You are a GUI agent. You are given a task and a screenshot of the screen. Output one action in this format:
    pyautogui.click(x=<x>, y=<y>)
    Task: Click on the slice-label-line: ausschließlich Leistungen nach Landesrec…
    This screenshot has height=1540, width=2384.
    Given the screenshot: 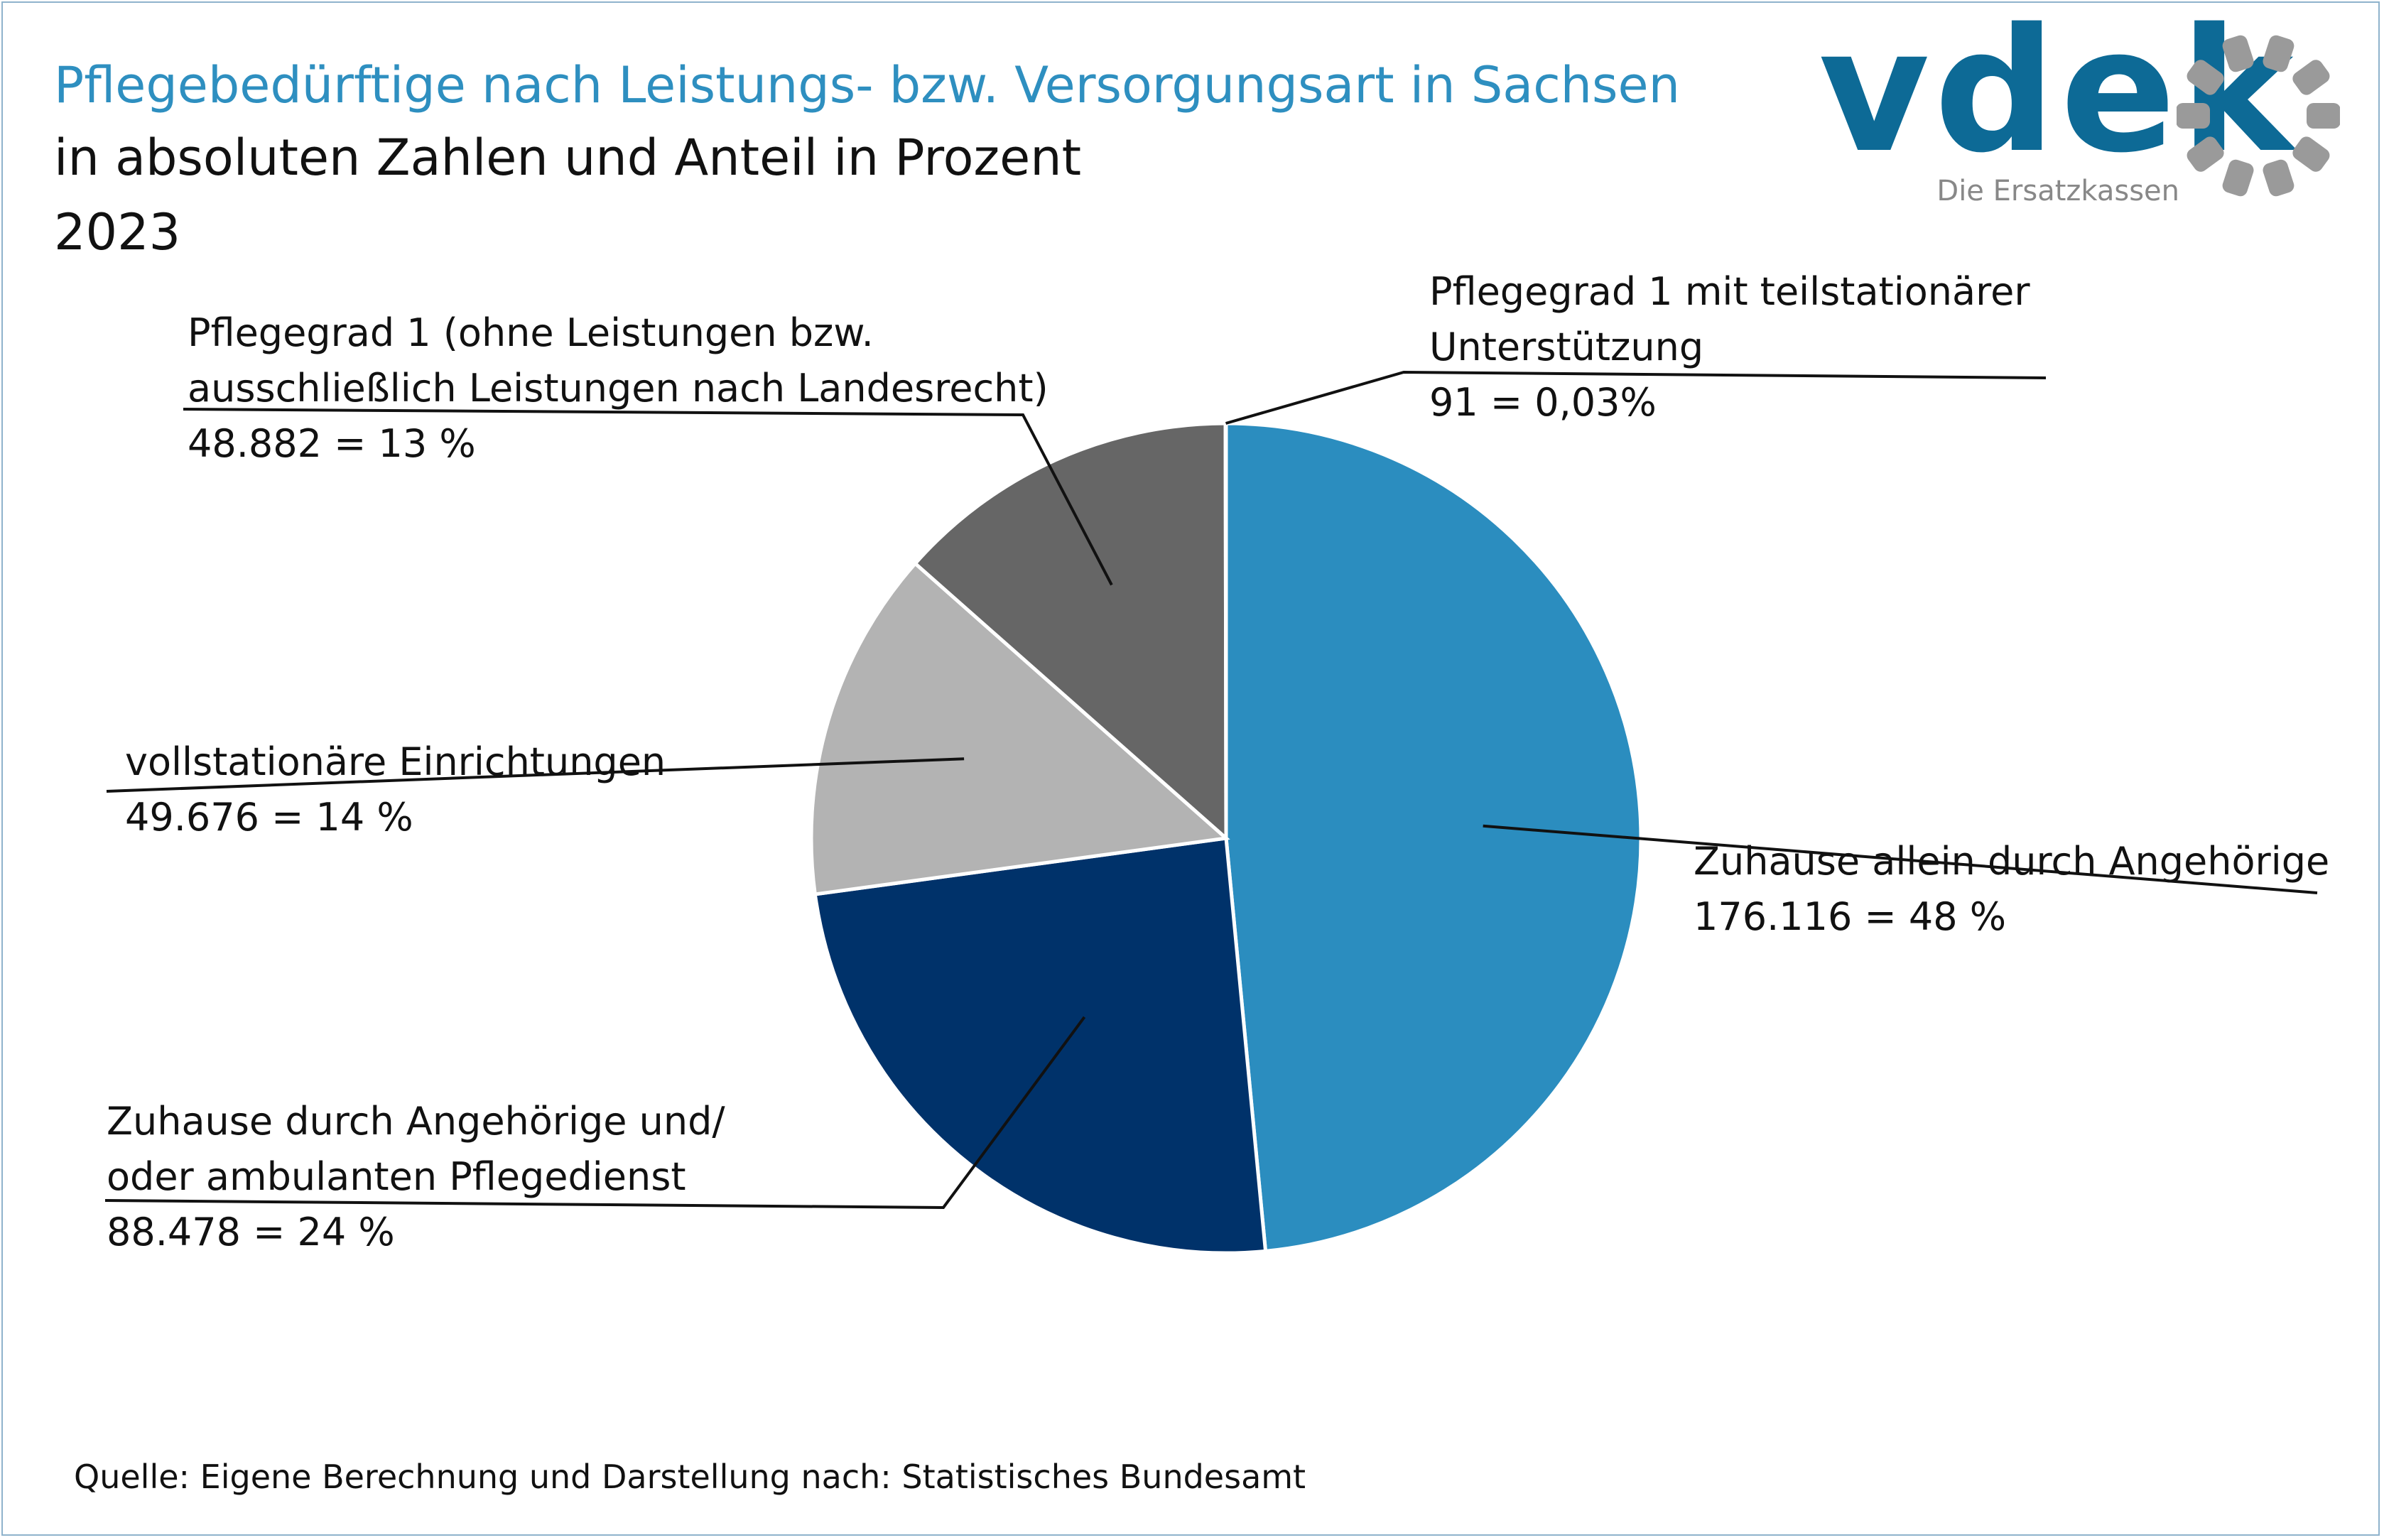 What is the action you would take?
    pyautogui.click(x=618, y=389)
    